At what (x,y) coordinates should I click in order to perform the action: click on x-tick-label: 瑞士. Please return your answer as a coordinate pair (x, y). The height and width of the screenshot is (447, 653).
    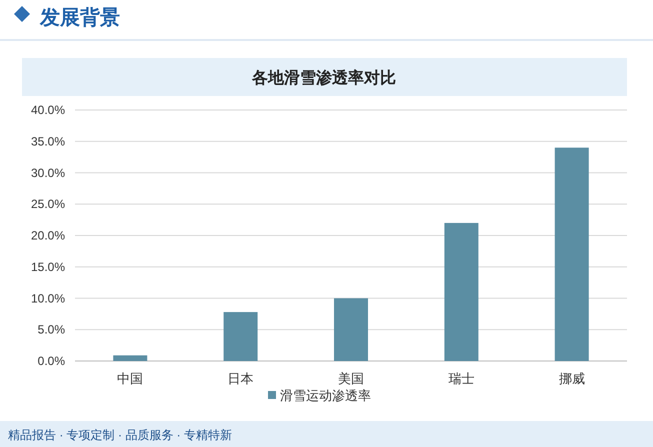
    Looking at the image, I should click on (461, 378).